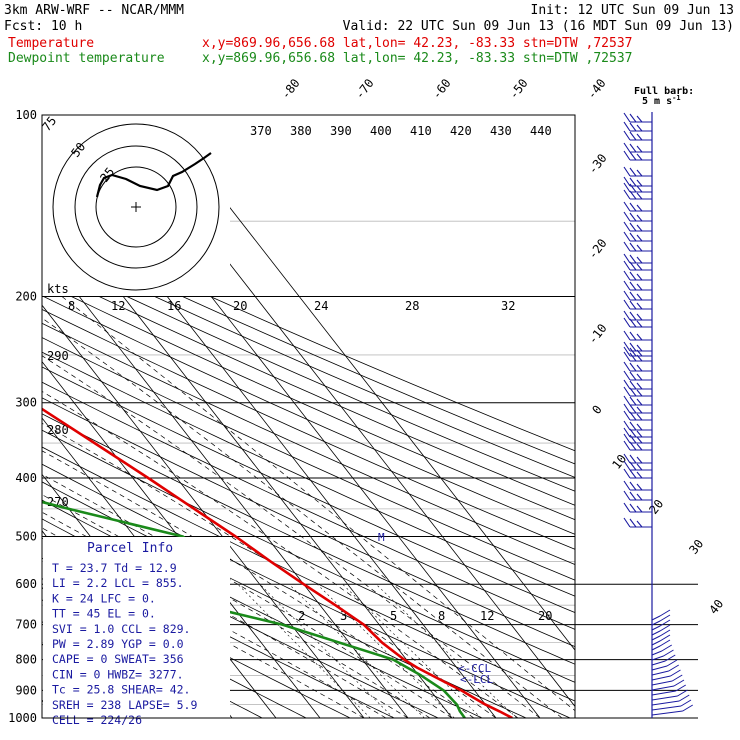 The height and width of the screenshot is (740, 740). I want to click on isotherm-label: -20, so click(597, 249).